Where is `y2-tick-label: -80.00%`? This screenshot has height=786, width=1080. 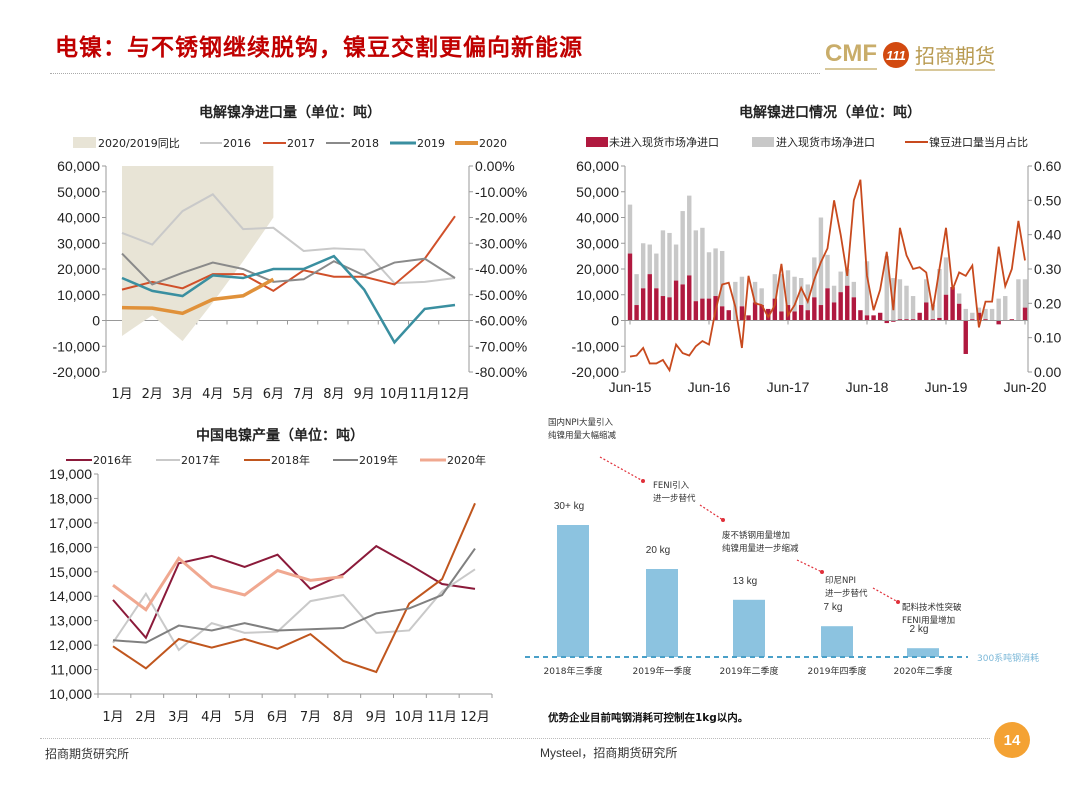
y2-tick-label: -80.00% is located at coordinates (501, 372).